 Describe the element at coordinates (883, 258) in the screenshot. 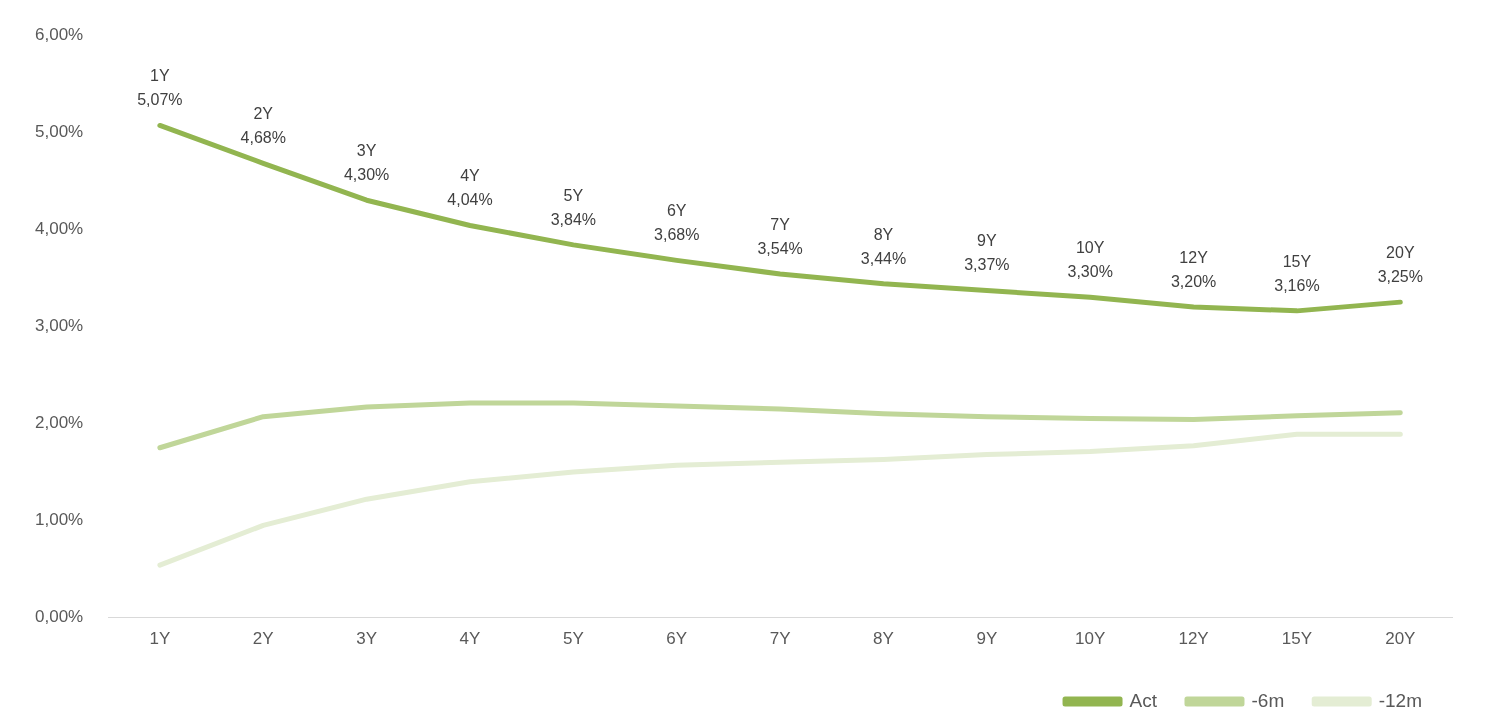

I see `data-label: 3,44%` at that location.